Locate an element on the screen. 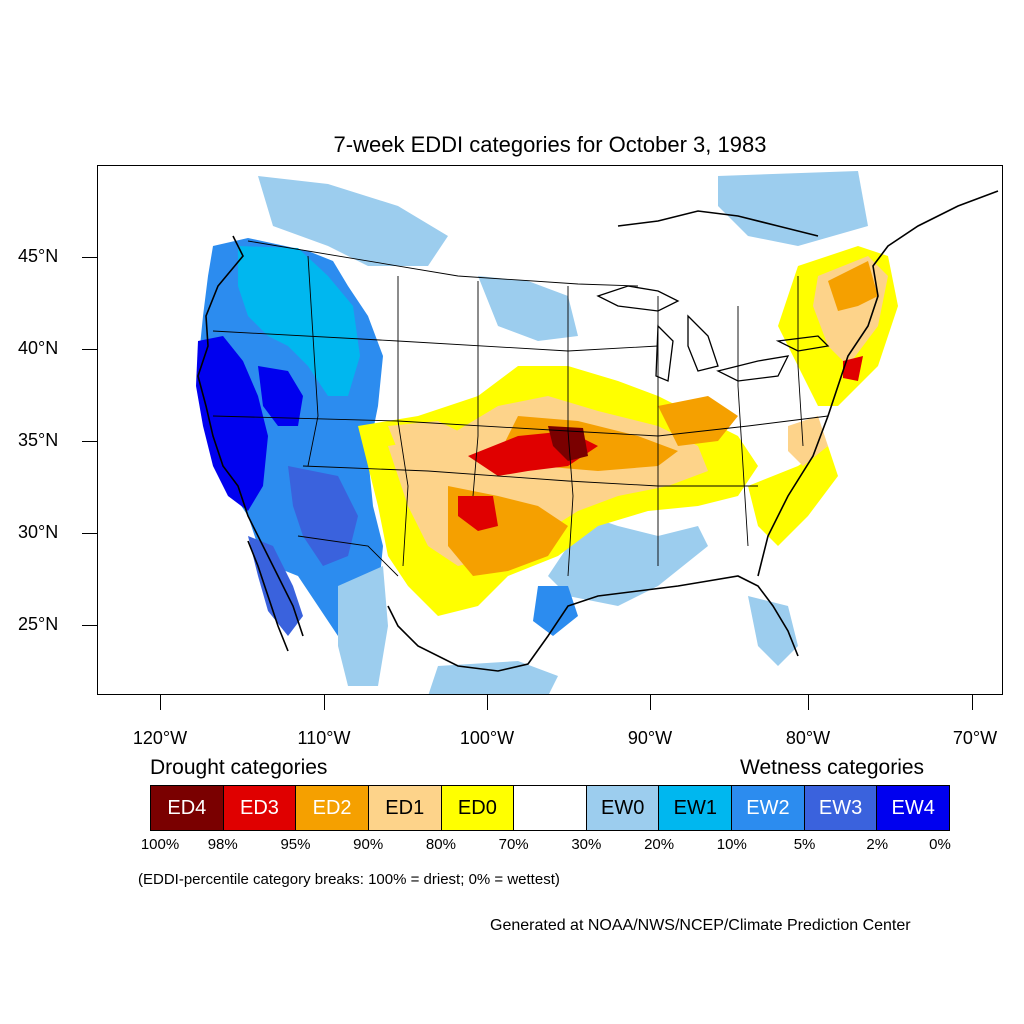 The width and height of the screenshot is (1024, 1024). great-lakes is located at coordinates (713, 333).